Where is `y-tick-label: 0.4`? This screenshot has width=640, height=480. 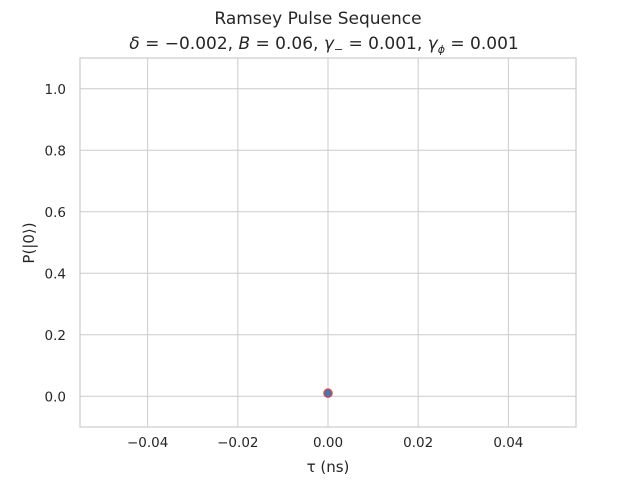
y-tick-label: 0.4 is located at coordinates (55, 274).